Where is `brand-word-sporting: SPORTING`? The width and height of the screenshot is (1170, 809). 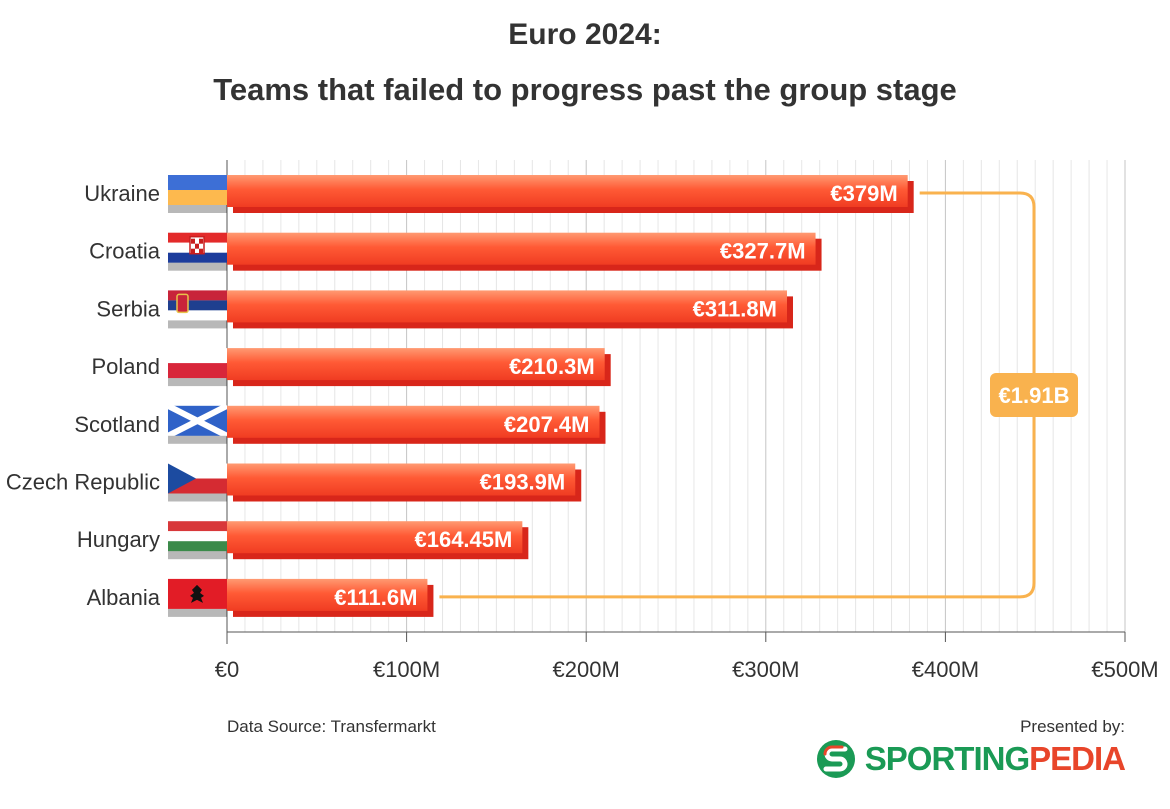
brand-word-sporting: SPORTING is located at coordinates (947, 758).